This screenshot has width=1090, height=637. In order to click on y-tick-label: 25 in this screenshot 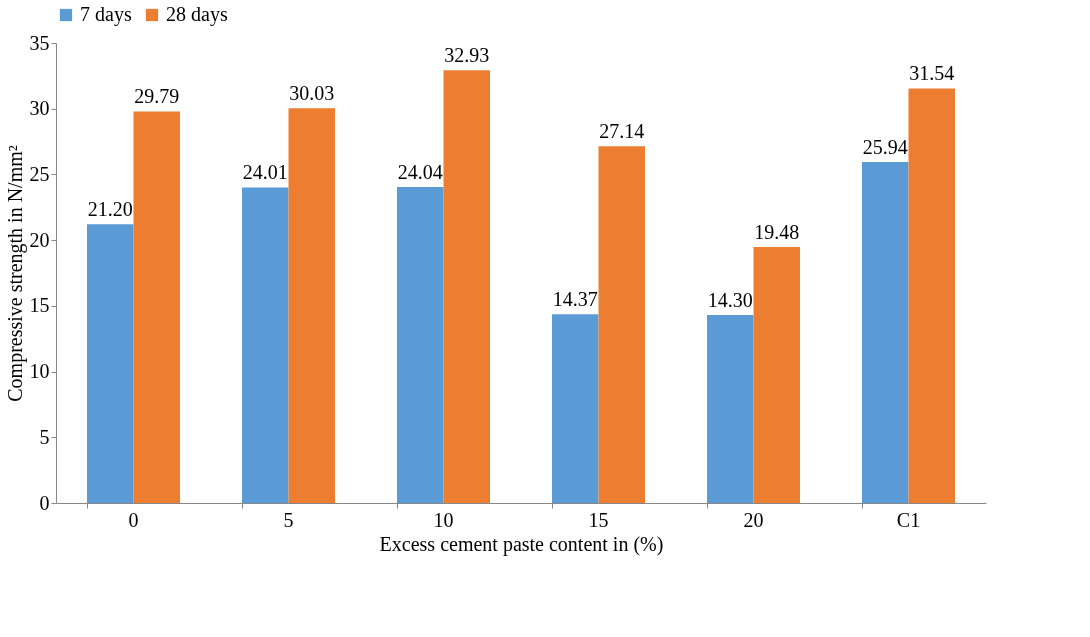, I will do `click(39, 173)`.